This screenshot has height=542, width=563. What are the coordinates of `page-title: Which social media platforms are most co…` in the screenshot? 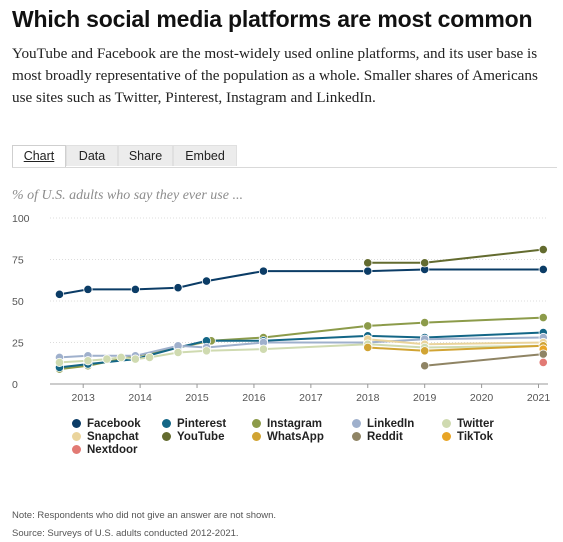 It's located at (272, 19).